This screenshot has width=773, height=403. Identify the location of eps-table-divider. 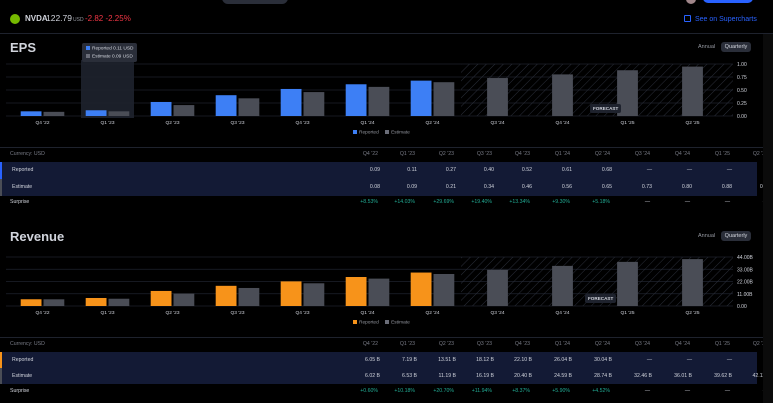
(386, 147).